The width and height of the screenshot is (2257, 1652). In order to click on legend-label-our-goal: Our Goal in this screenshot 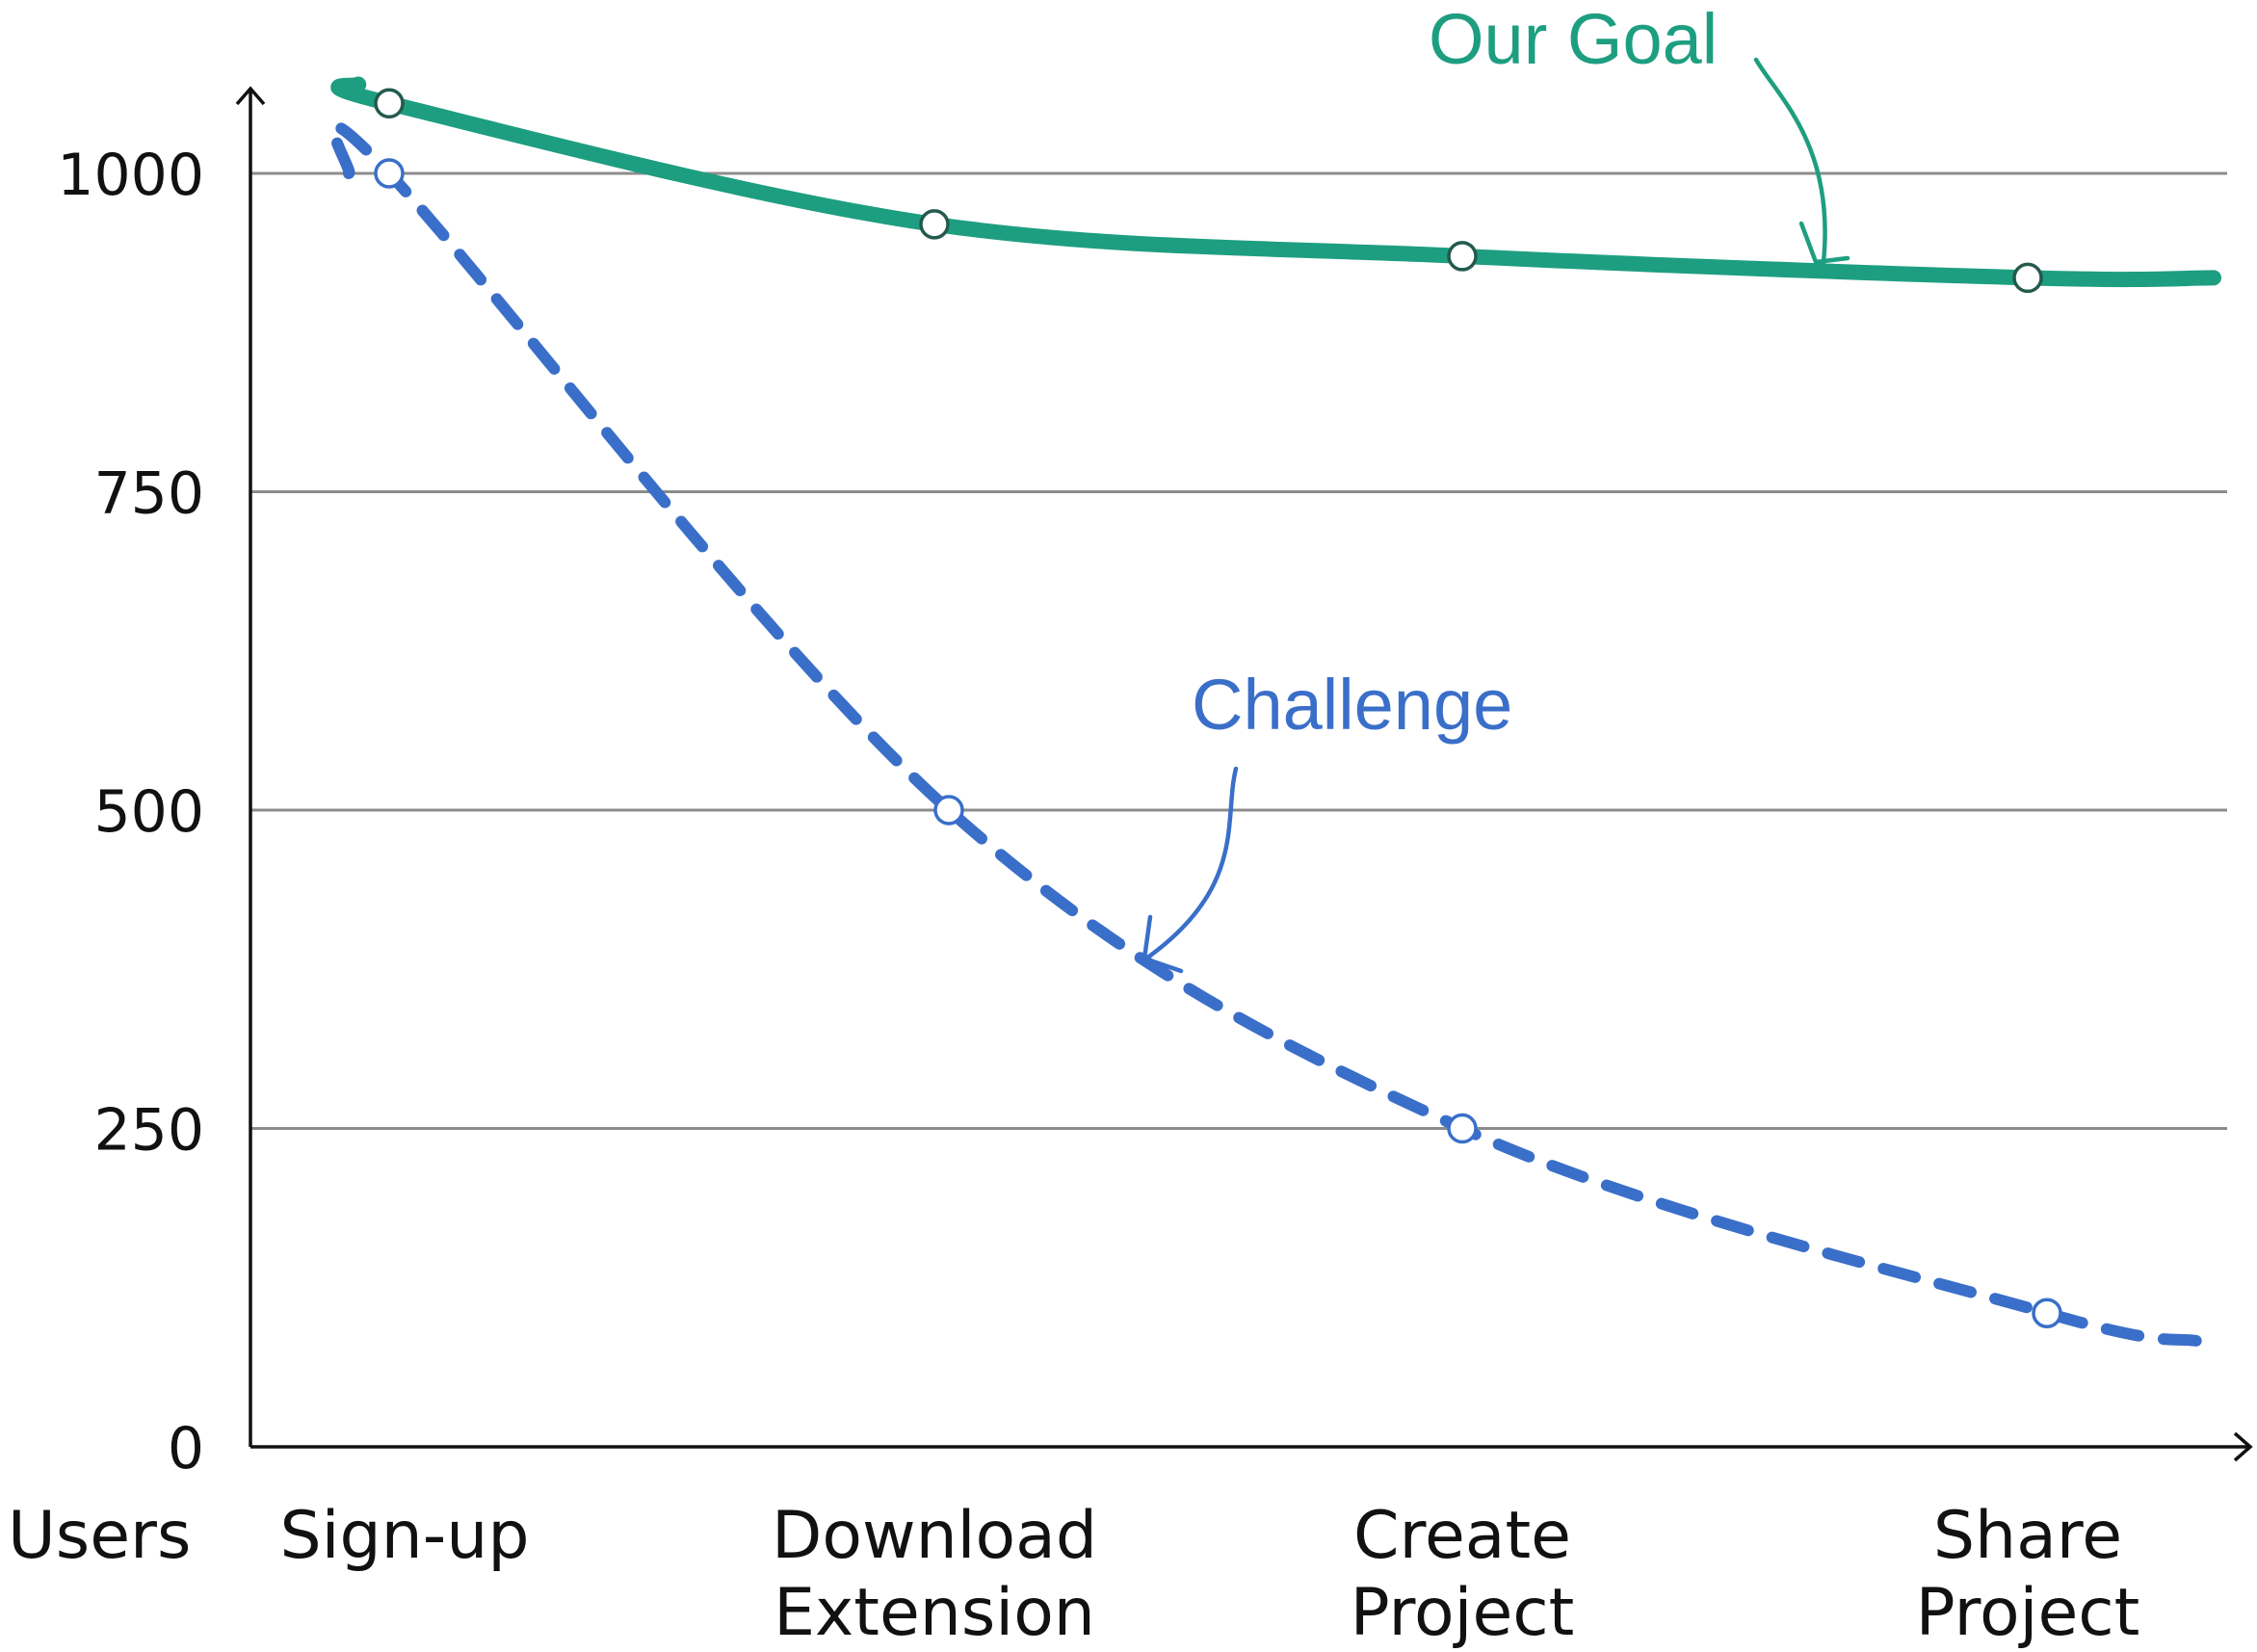, I will do `click(1573, 39)`.